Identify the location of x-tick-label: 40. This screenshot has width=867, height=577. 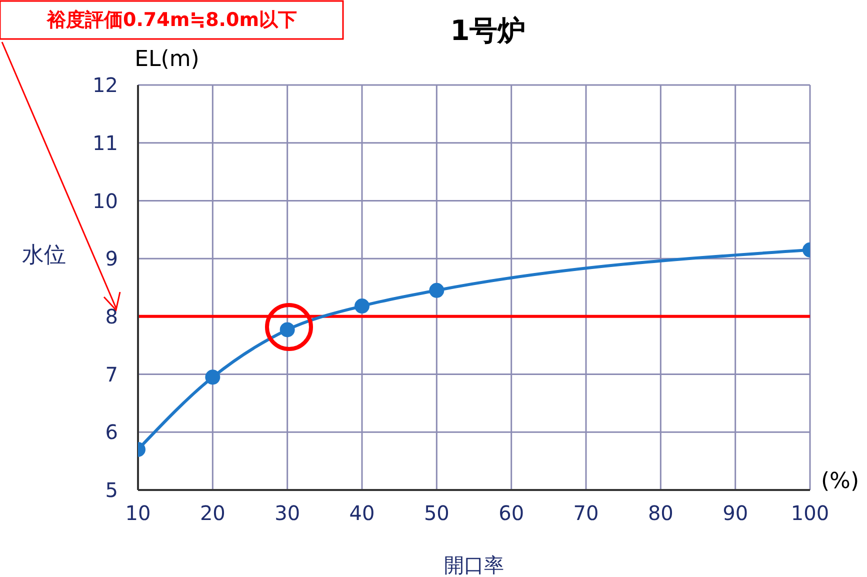
(362, 513).